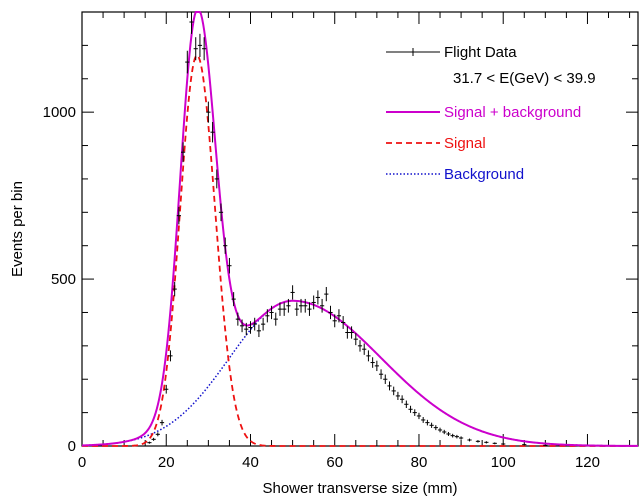 The image size is (640, 499). What do you see at coordinates (587, 462) in the screenshot?
I see `x-tick-label: 120` at bounding box center [587, 462].